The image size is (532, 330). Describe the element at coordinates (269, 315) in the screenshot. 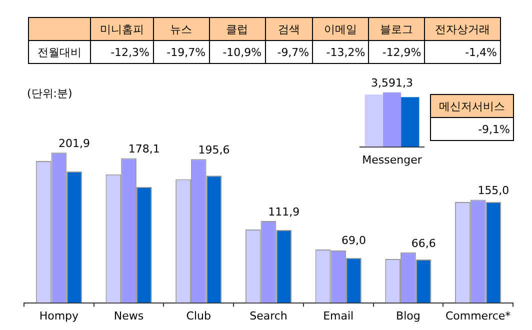

I see `x-tick-label: Search` at that location.